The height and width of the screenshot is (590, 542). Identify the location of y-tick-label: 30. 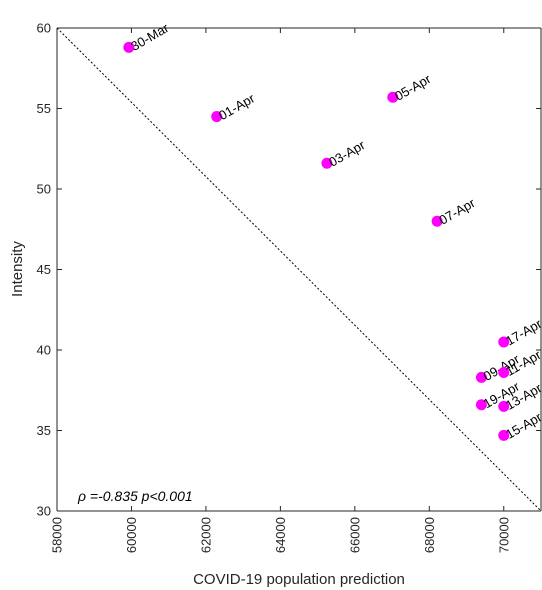
(44, 511).